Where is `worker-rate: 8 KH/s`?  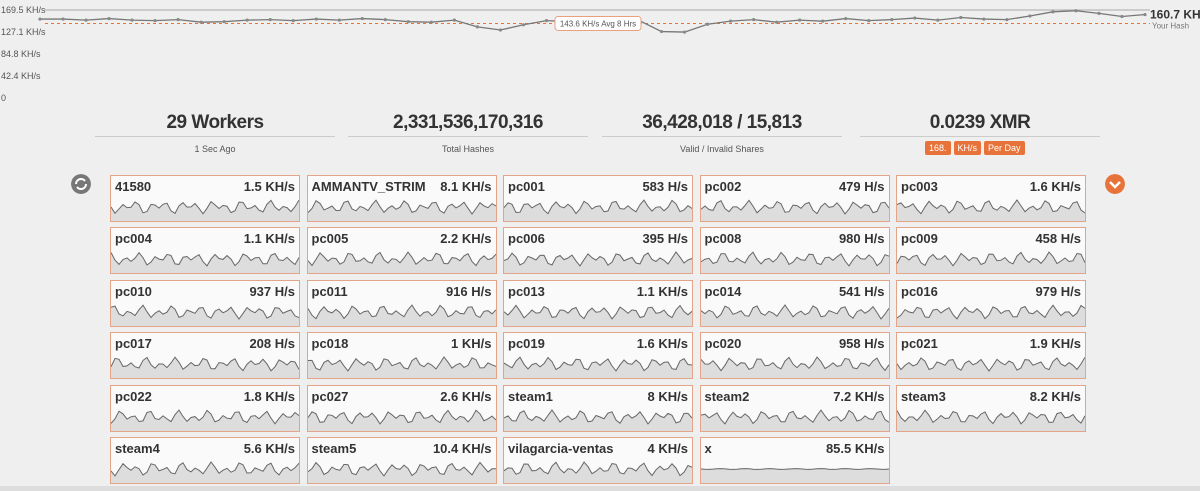 worker-rate: 8 KH/s is located at coordinates (667, 396).